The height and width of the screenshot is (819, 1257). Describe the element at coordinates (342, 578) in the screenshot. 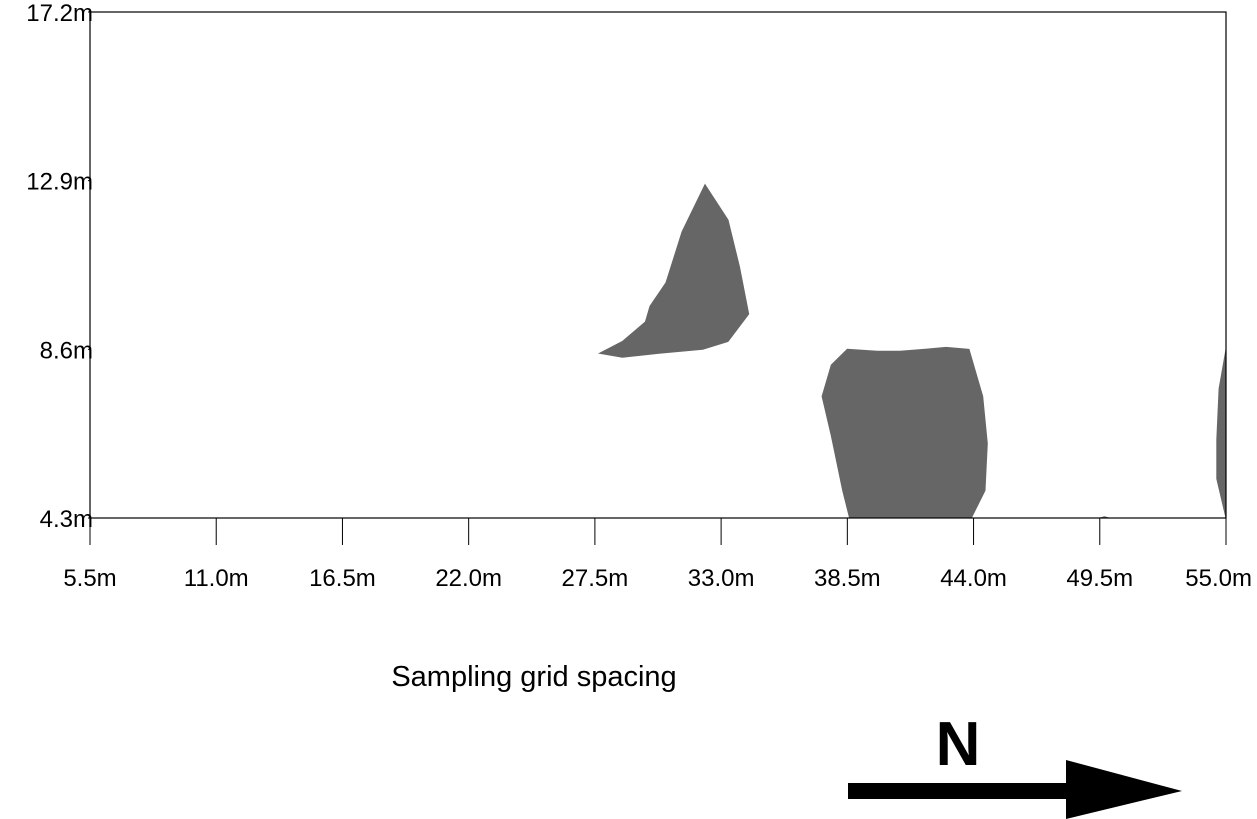

I see `x-tick-label: 16.5m` at that location.